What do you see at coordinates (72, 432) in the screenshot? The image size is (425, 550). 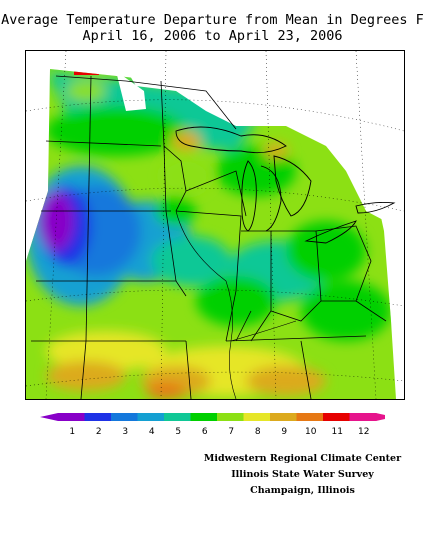 I see `legend-label: 1` at bounding box center [72, 432].